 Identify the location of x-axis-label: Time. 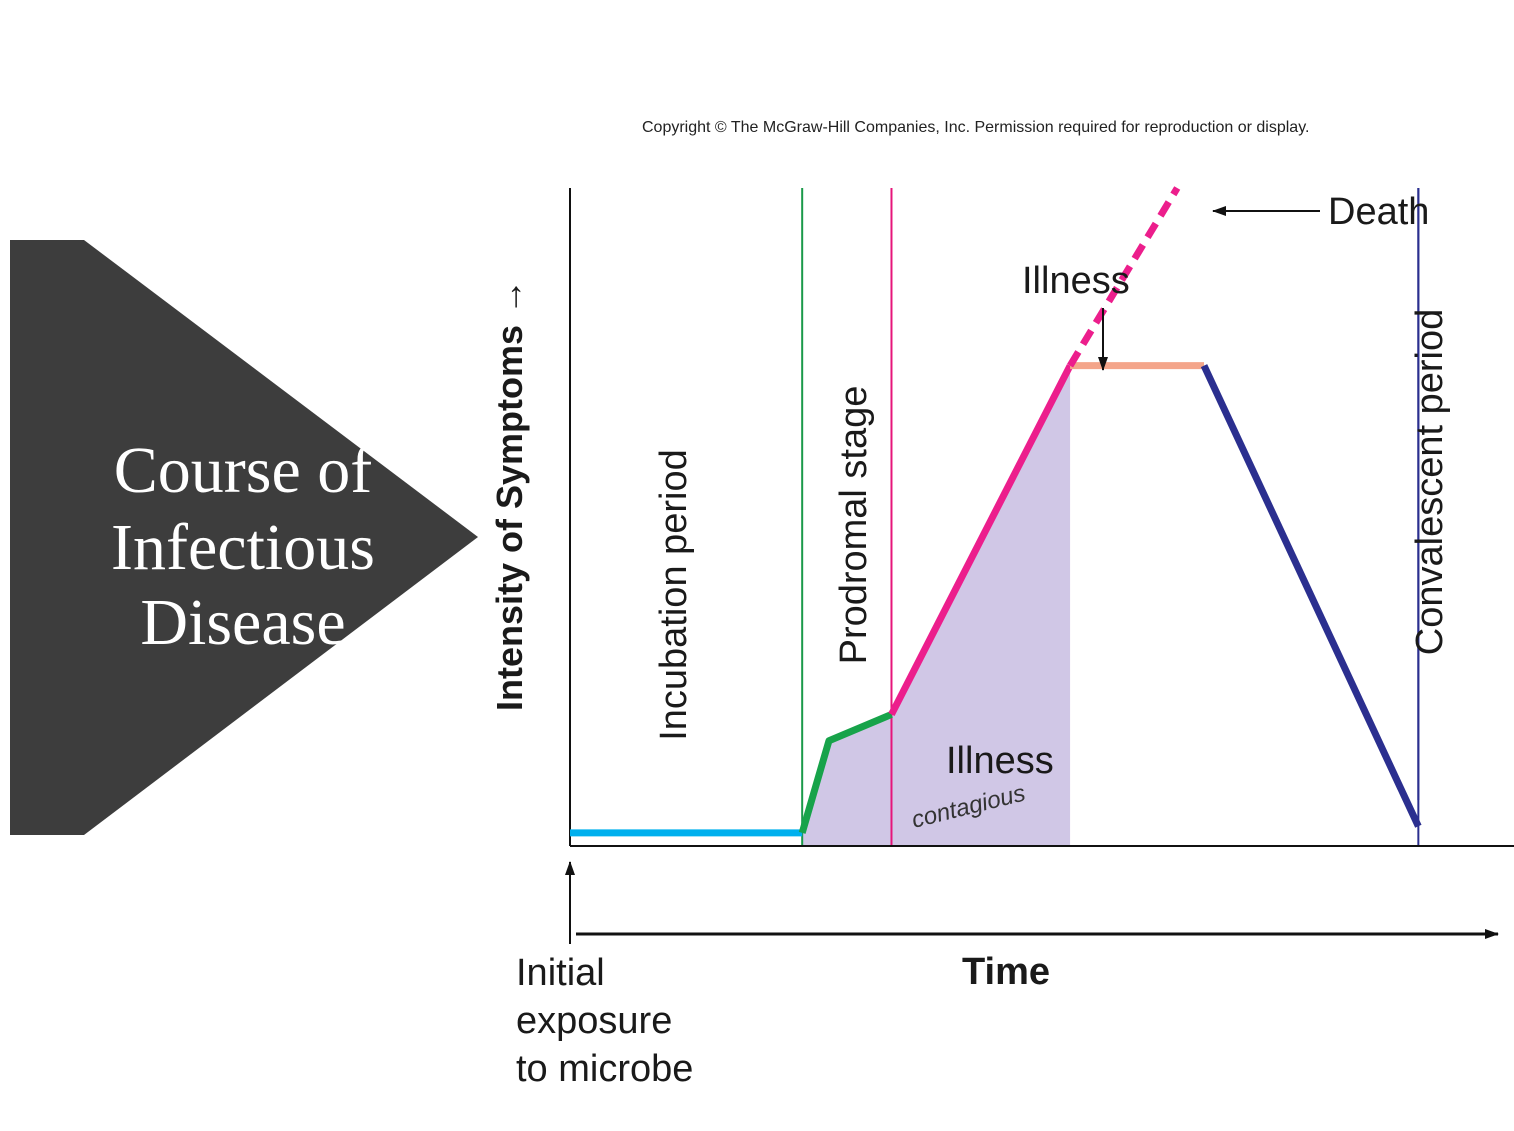
(1006, 972).